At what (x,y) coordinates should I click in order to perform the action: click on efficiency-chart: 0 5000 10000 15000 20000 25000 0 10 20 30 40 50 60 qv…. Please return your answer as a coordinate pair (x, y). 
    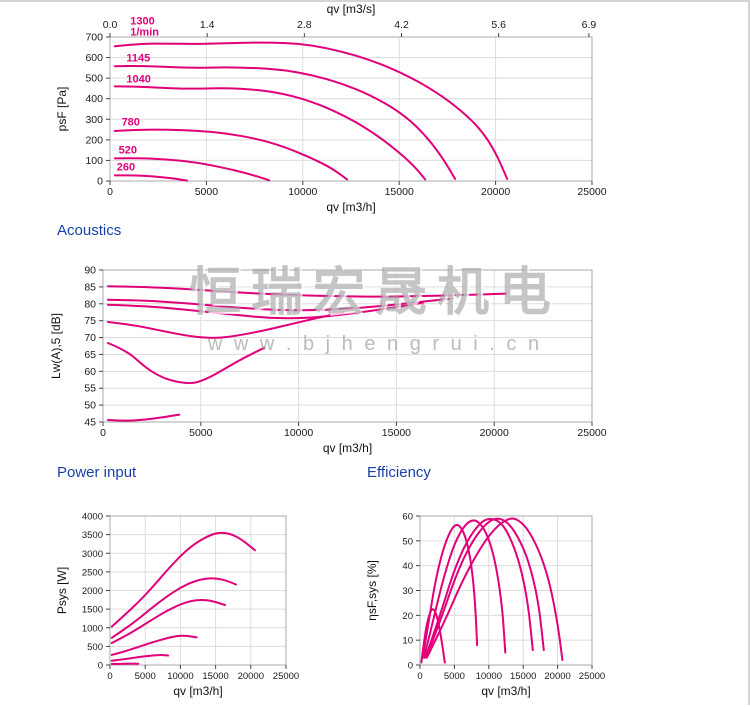
    Looking at the image, I should click on (495, 603).